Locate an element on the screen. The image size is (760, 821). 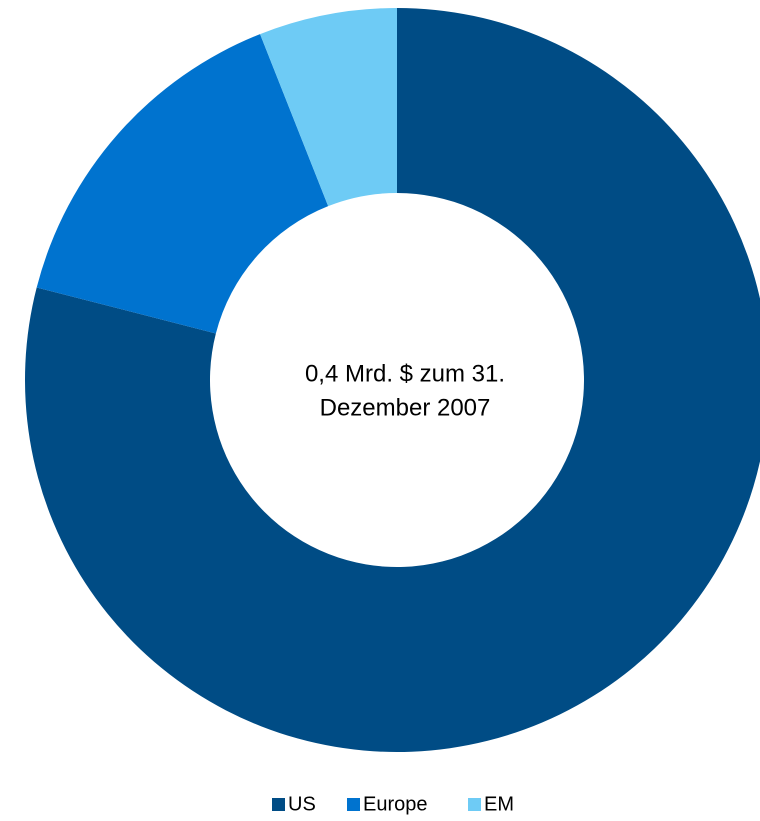
legend-label: US is located at coordinates (302, 804).